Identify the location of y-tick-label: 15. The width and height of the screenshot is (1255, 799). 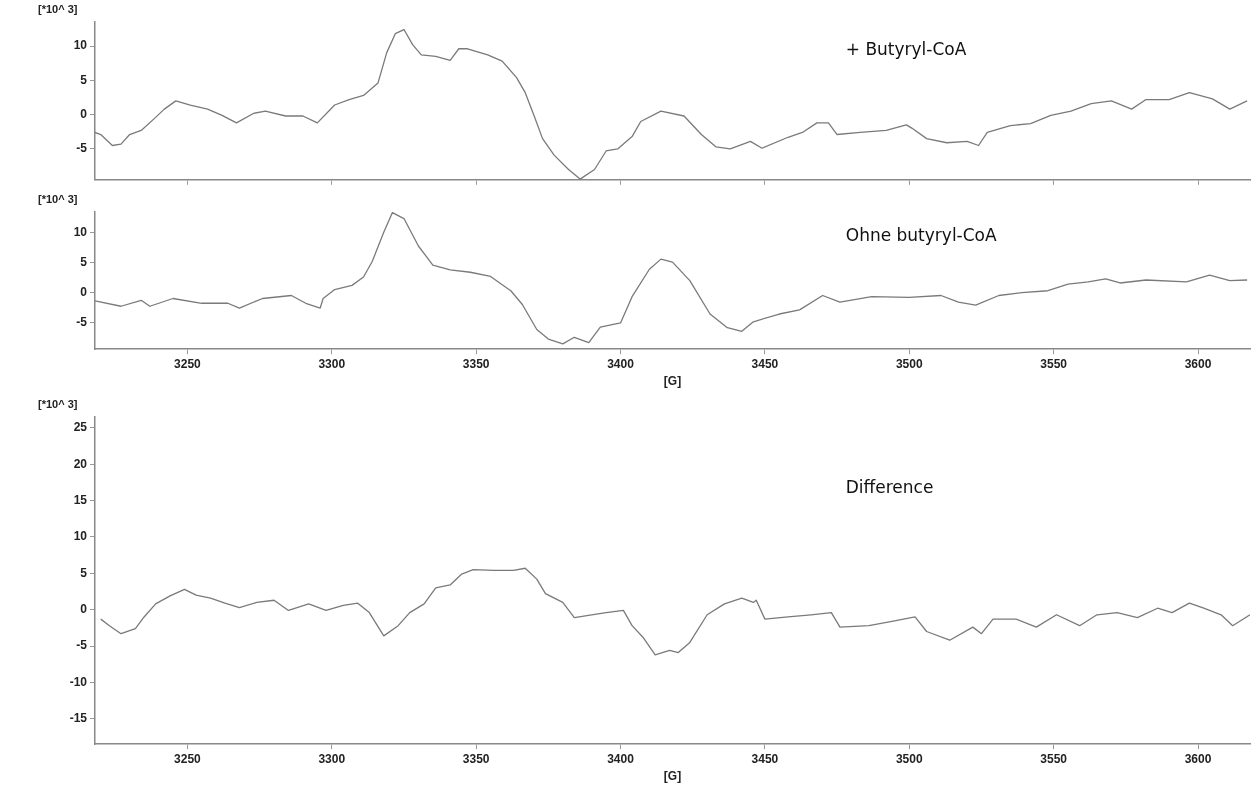
(80, 499).